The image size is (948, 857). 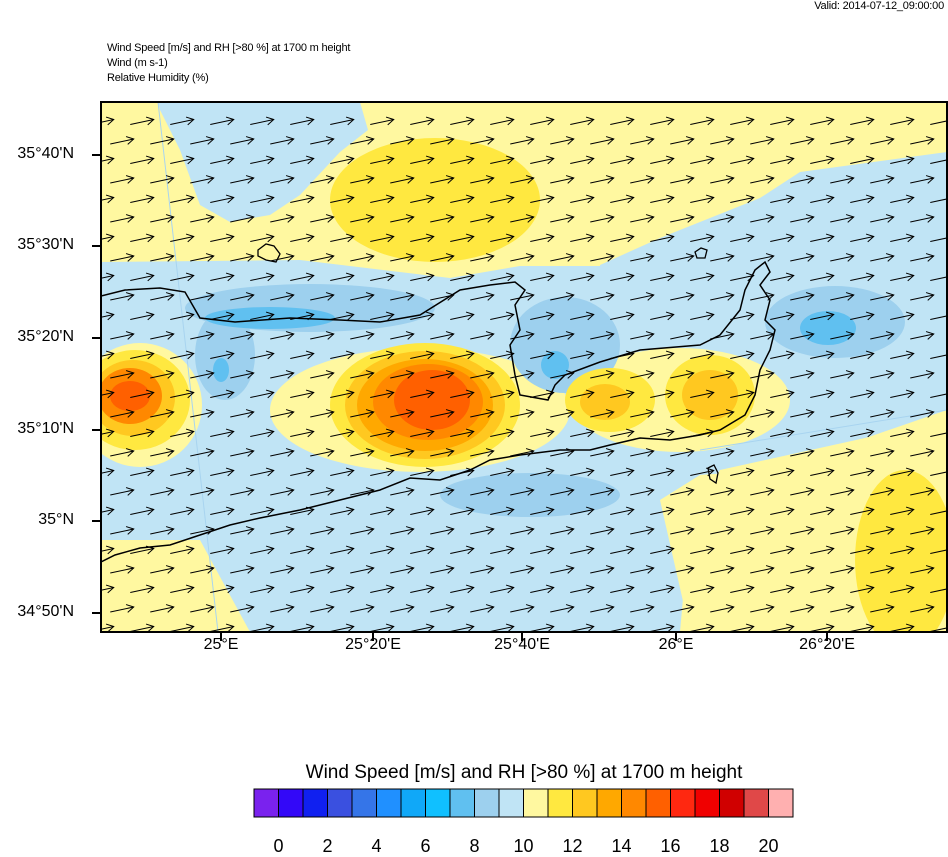 What do you see at coordinates (45, 244) in the screenshot?
I see `lat-tick-label: 35°30'N` at bounding box center [45, 244].